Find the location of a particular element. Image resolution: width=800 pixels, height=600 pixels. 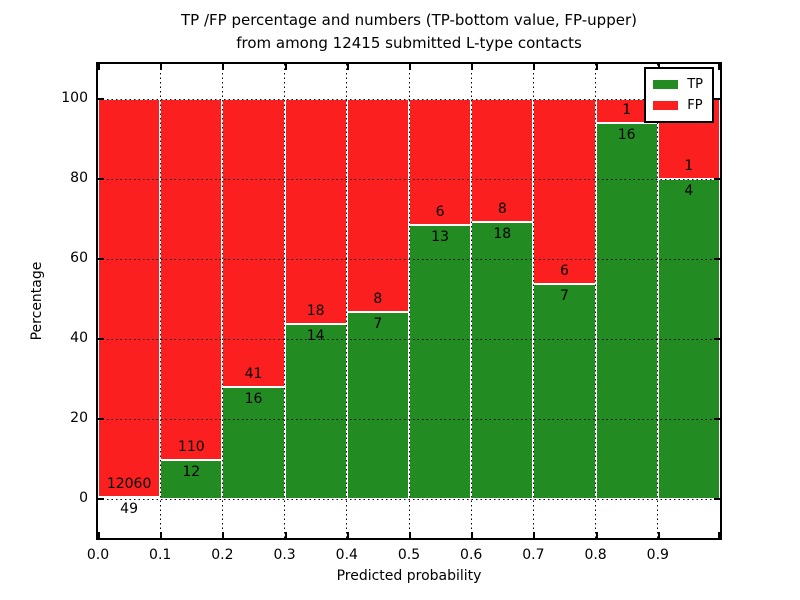

legend-item-tp: TP is located at coordinates (678, 84).